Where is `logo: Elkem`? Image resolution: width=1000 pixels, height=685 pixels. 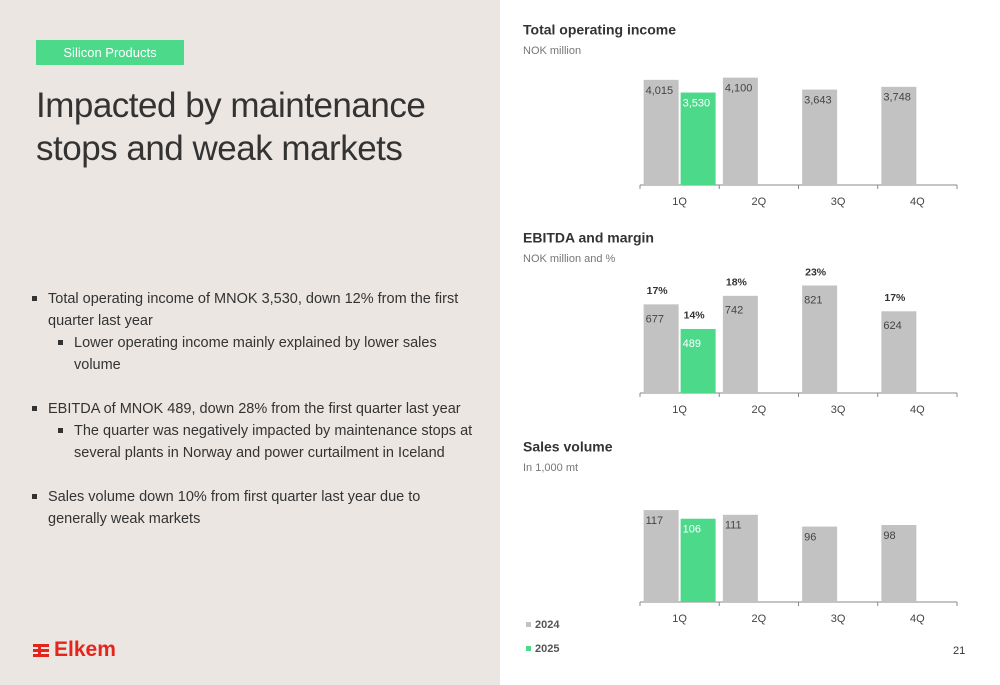
logo: Elkem is located at coordinates (74, 650).